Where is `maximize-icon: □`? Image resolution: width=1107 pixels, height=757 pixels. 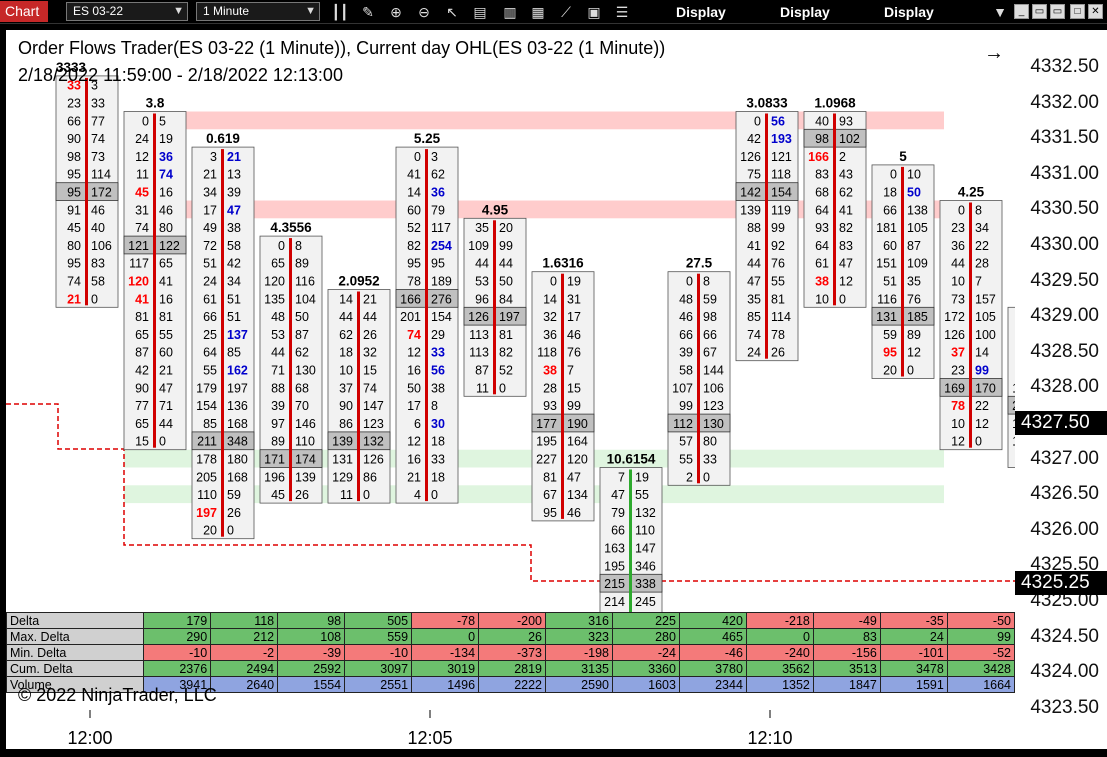
maximize-icon: □ is located at coordinates (1077, 11).